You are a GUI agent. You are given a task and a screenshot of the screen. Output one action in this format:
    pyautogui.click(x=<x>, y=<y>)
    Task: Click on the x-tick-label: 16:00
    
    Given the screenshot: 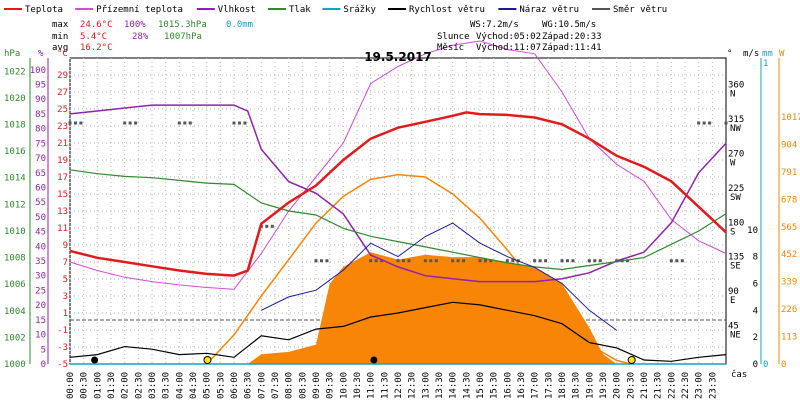 What is the action you would take?
    pyautogui.click(x=508, y=385)
    